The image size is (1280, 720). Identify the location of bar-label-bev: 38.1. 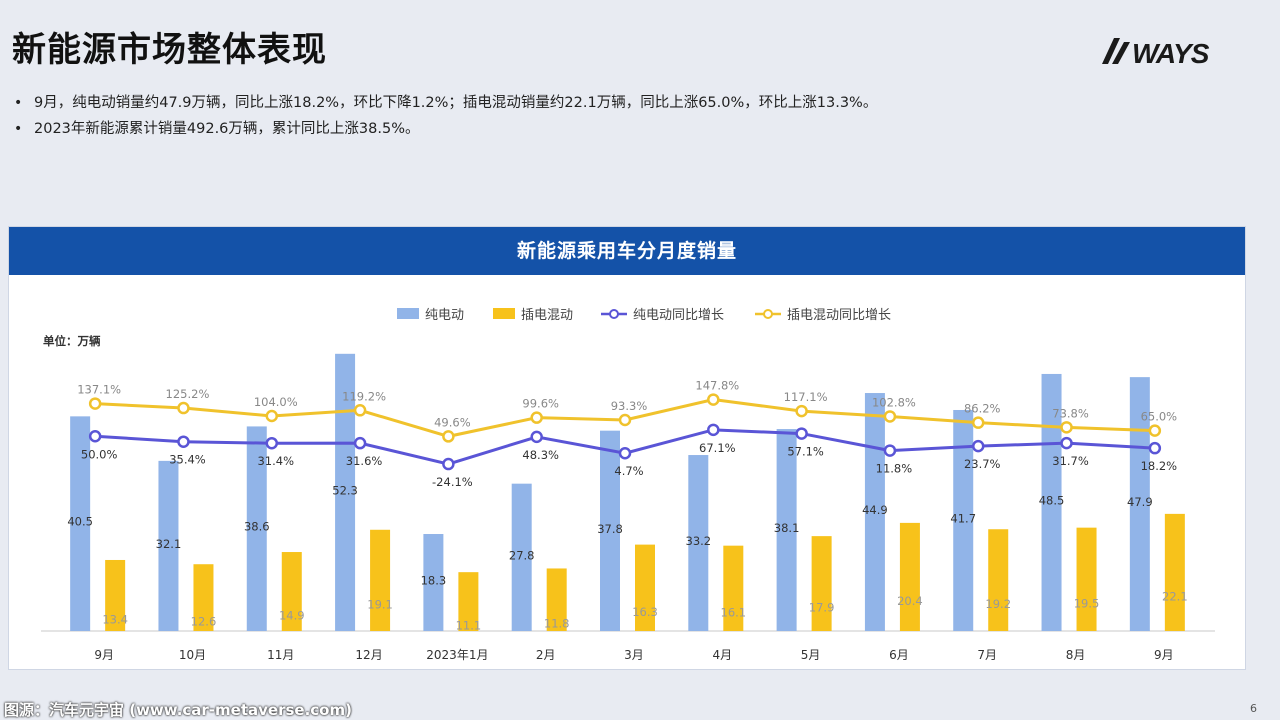
(787, 528).